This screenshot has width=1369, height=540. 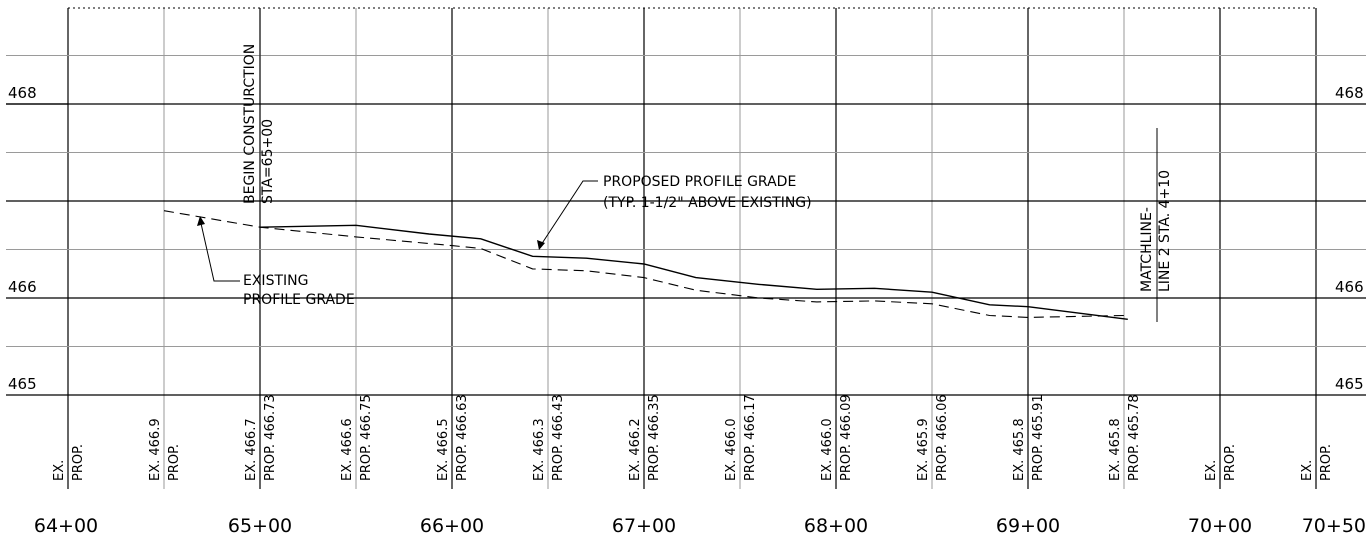 I want to click on elevation-label-left: 468, so click(x=22, y=93).